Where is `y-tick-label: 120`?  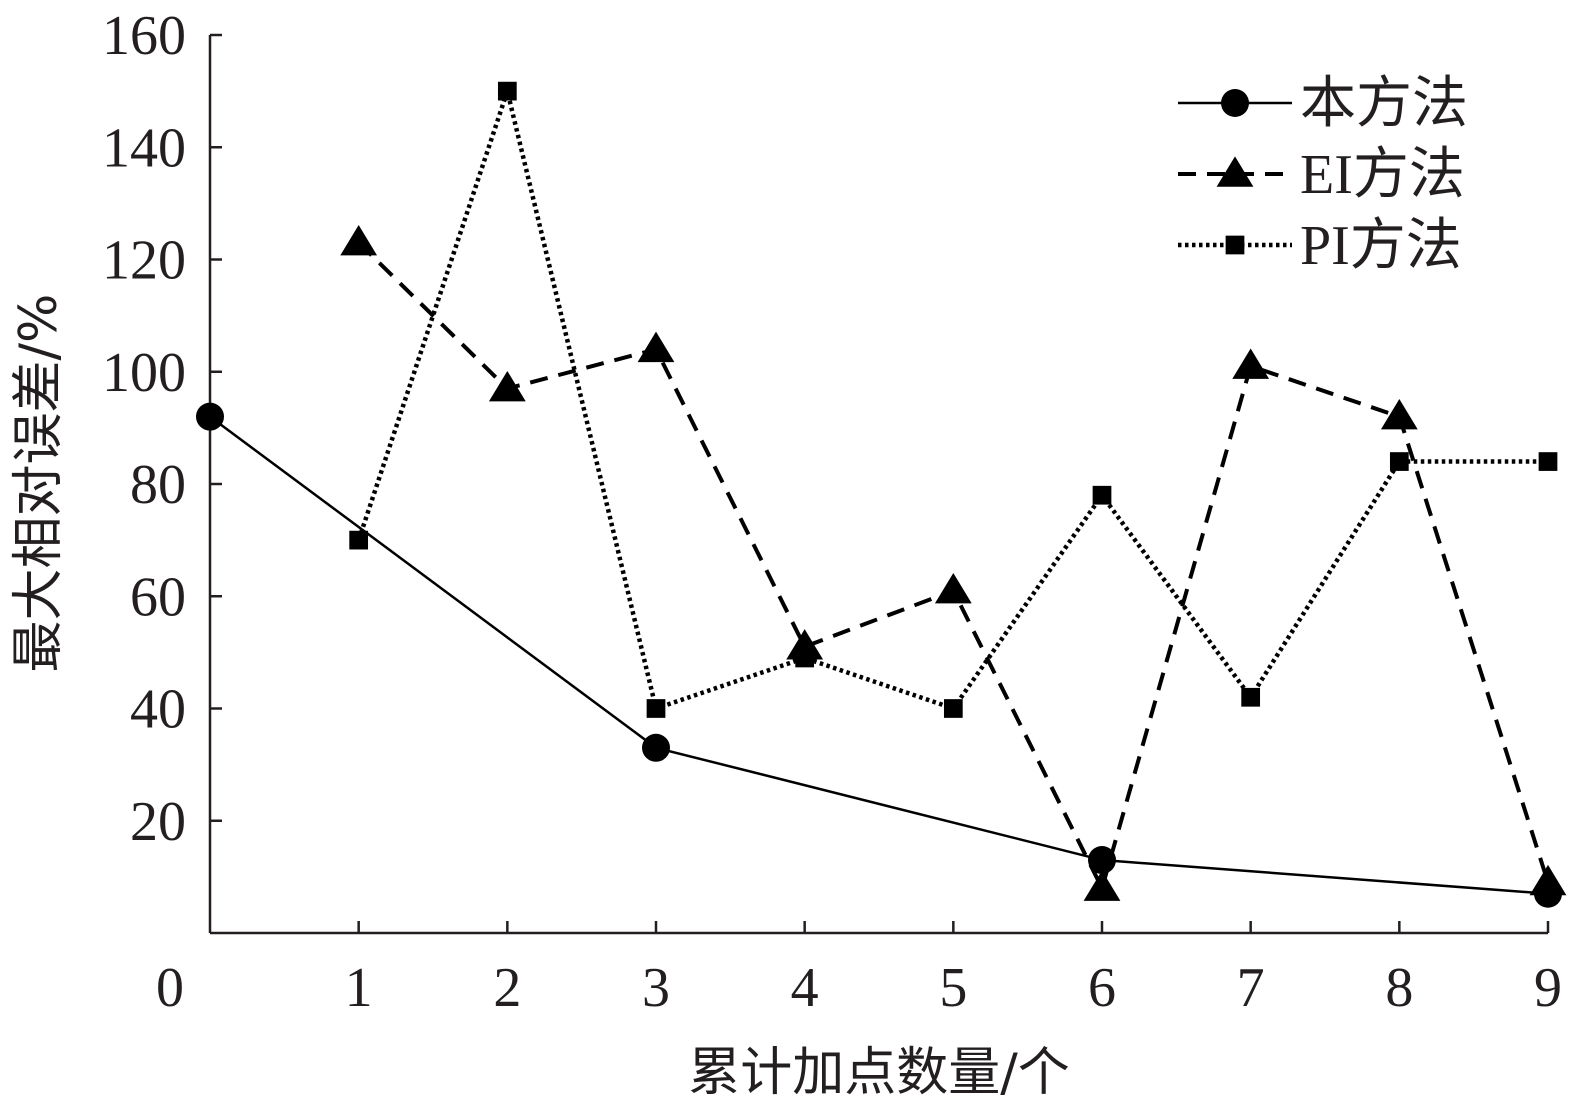 y-tick-label: 120 is located at coordinates (144, 261).